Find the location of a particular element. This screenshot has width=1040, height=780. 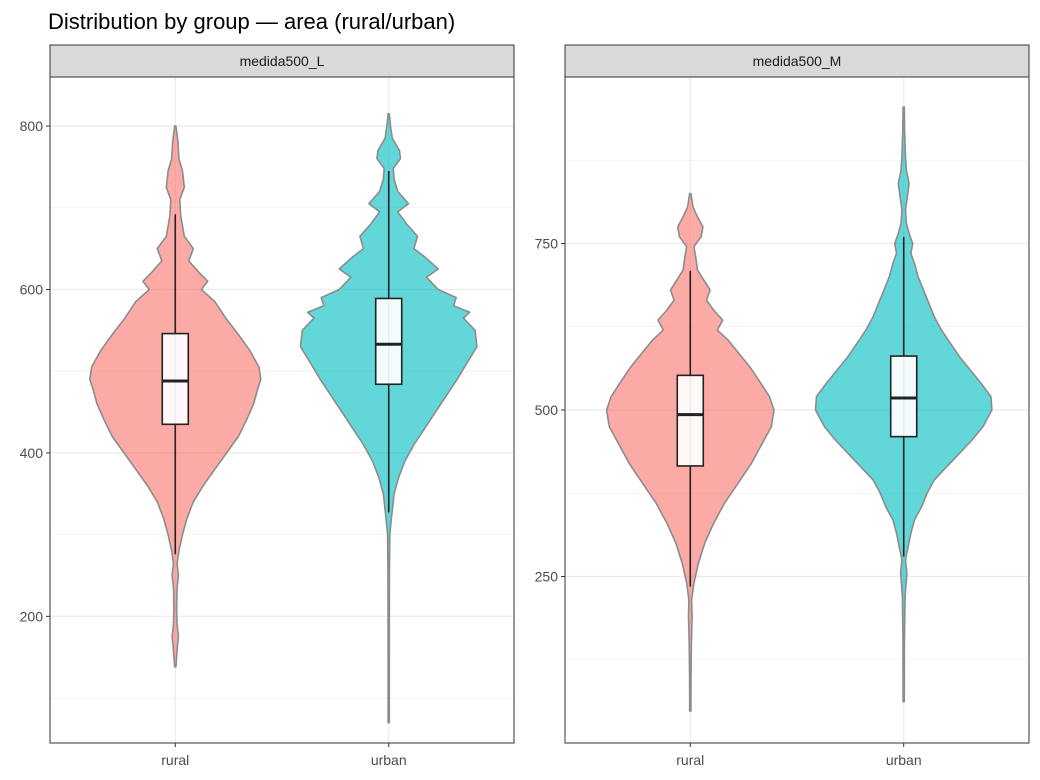

y-tick-label: 600 is located at coordinates (32, 289).